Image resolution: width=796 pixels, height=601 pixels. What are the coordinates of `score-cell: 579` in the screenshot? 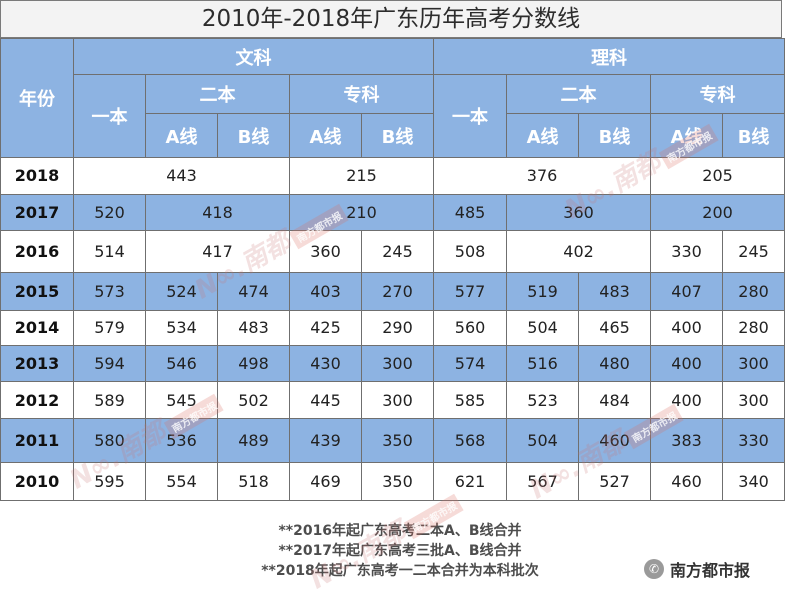 It's located at (109, 327).